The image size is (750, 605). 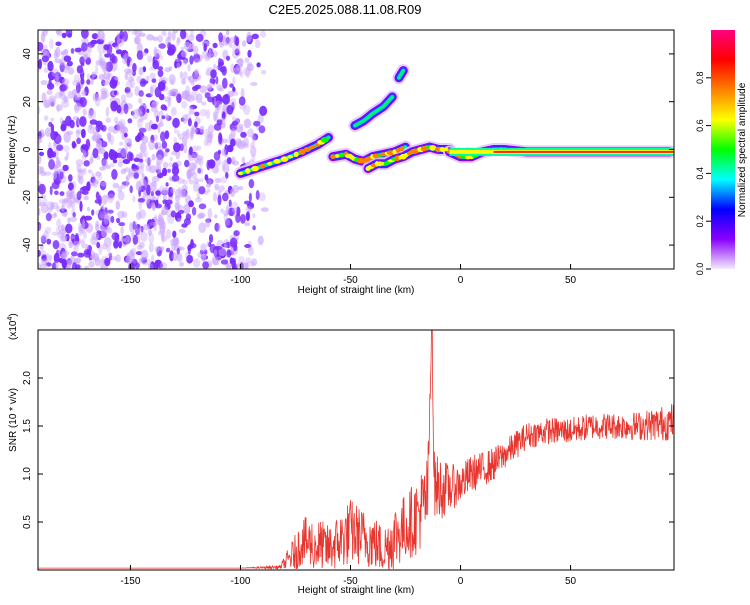 What do you see at coordinates (700, 173) in the screenshot?
I see `colorbar-tick-label: 0.4` at bounding box center [700, 173].